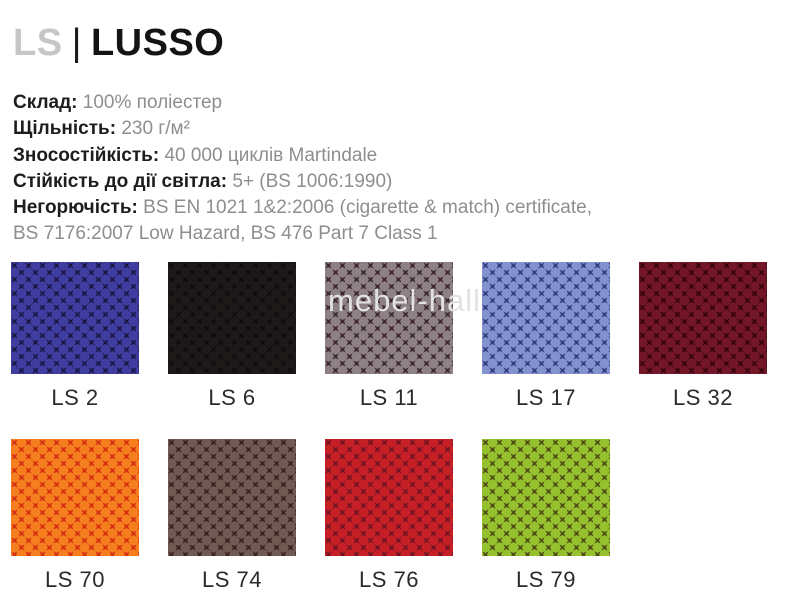 Image resolution: width=800 pixels, height=600 pixels. Describe the element at coordinates (546, 397) in the screenshot. I see `swatch-label: LS 17` at that location.